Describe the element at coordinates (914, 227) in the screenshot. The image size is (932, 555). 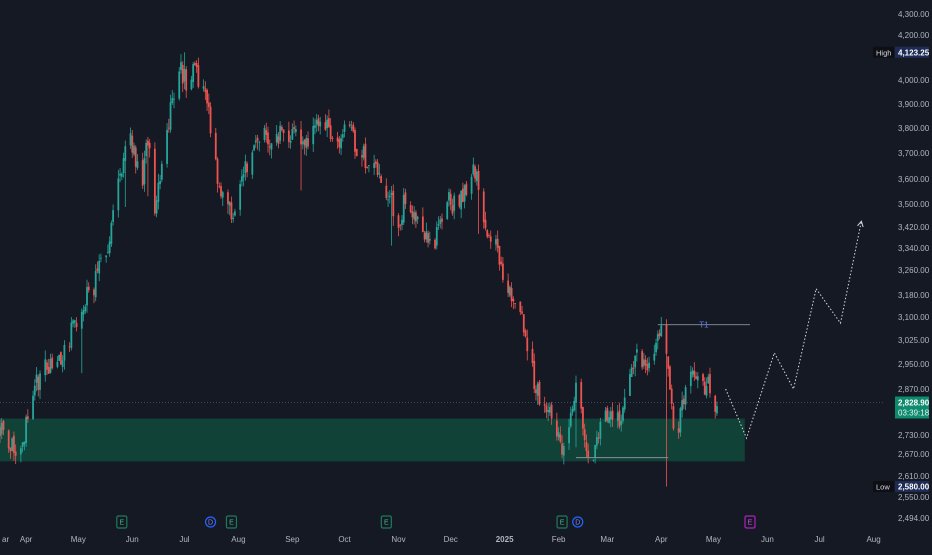
I see `price-tick-label: 3,420.00` at that location.